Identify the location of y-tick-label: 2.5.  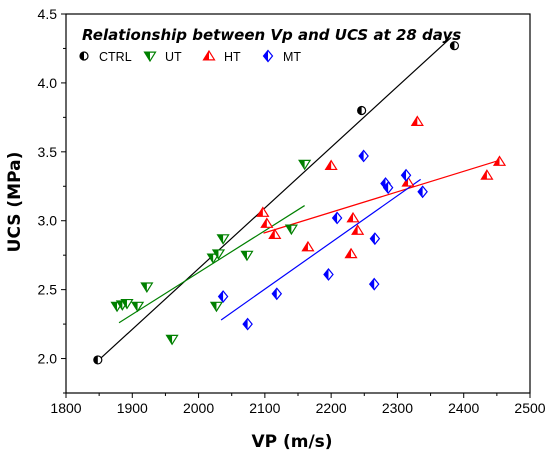
(48, 290).